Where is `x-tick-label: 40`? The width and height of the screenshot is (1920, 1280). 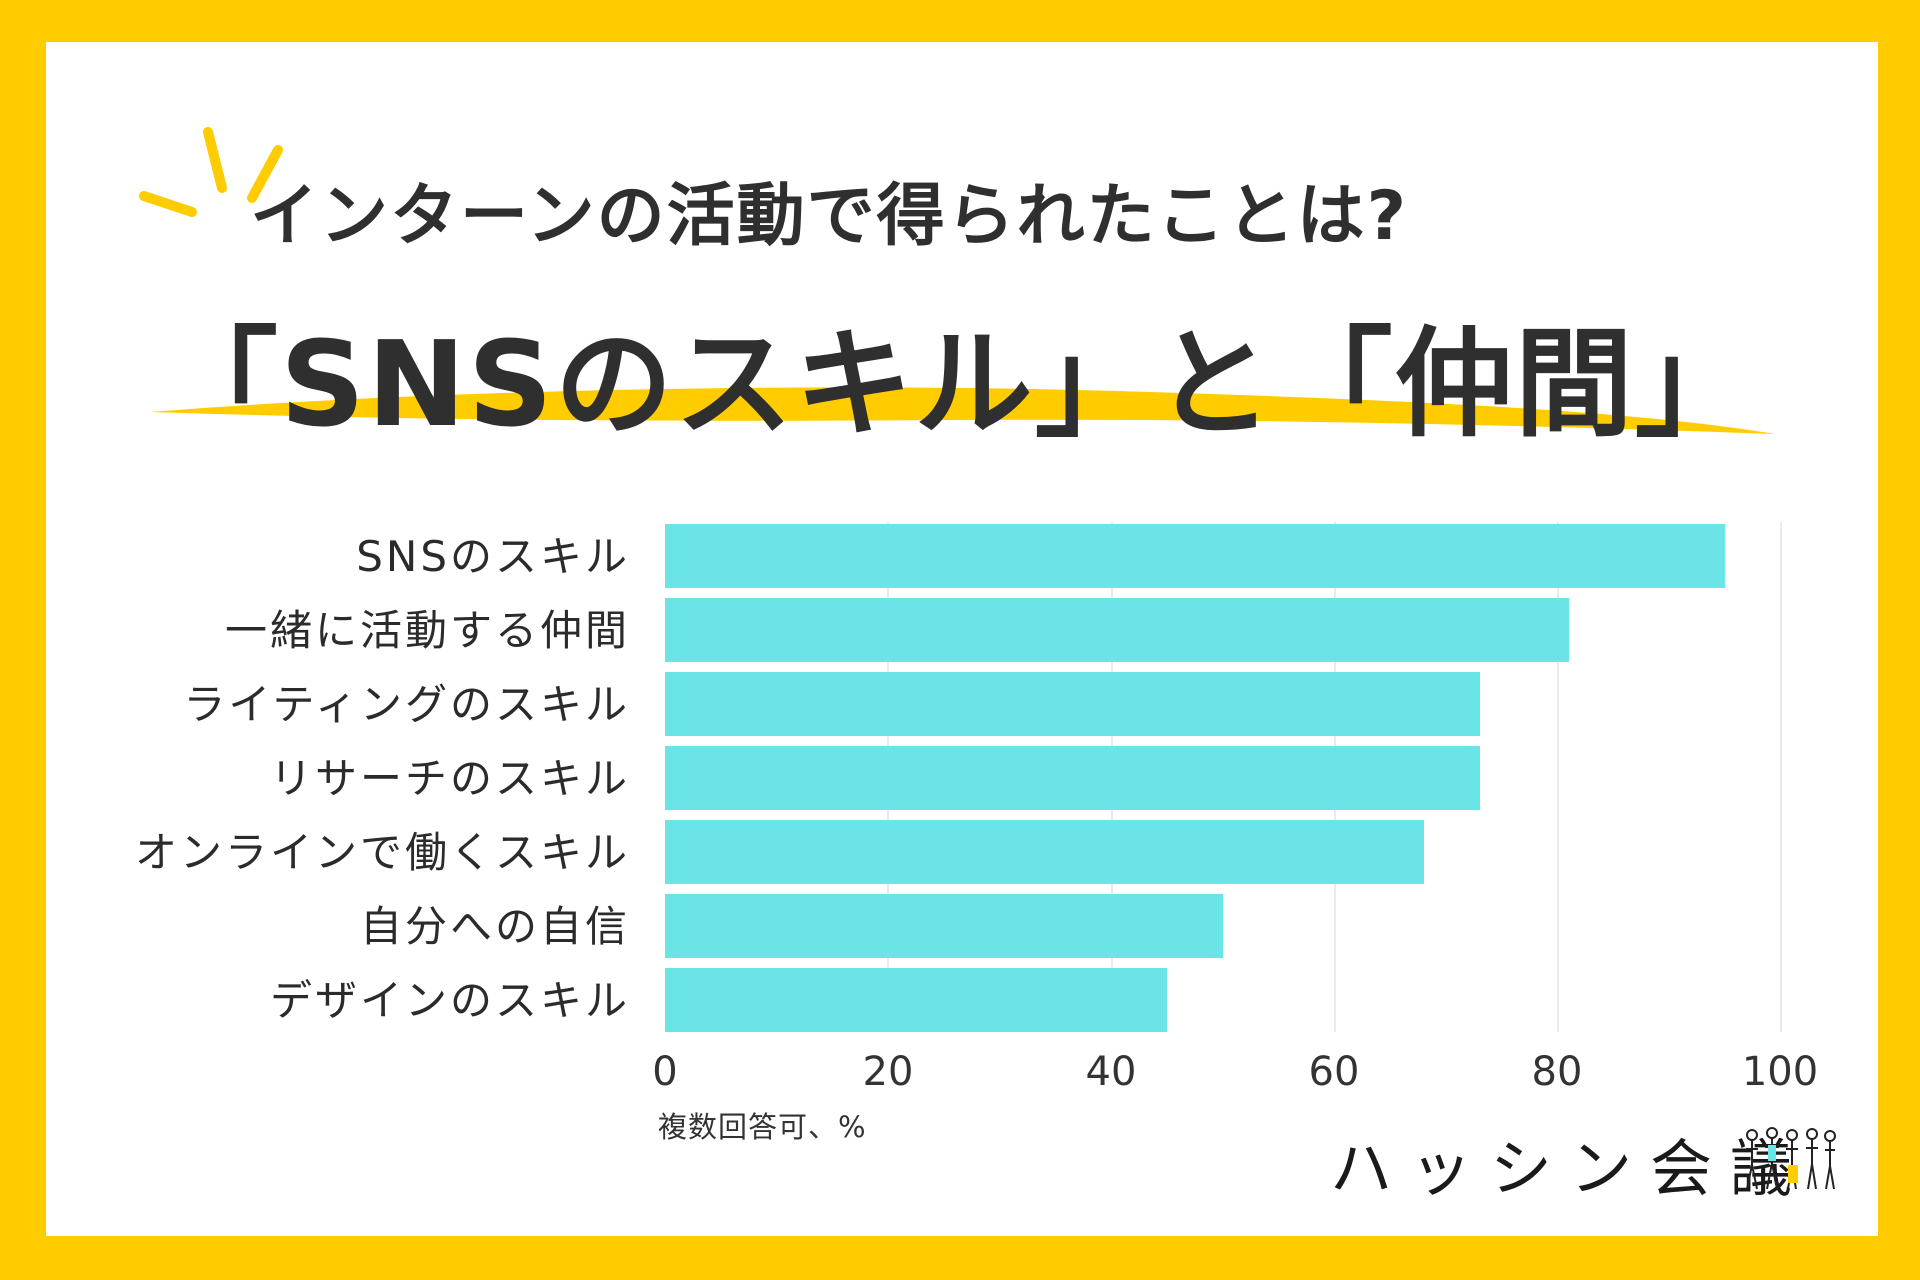 x-tick-label: 40 is located at coordinates (1111, 1072).